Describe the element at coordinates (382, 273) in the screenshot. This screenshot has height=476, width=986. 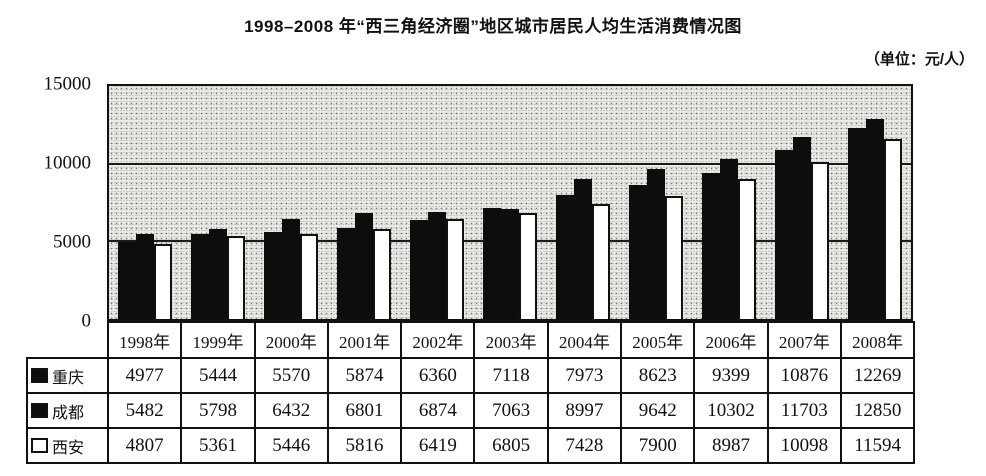
I see `bar-西安-2001年` at that location.